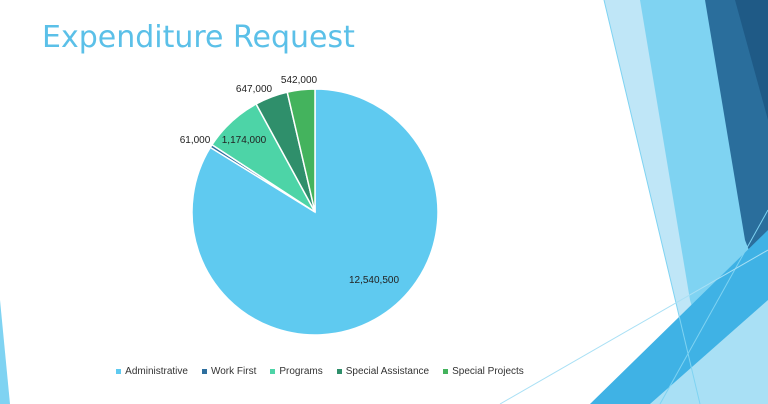 The image size is (768, 404). I want to click on legend-label: Special Assistance, so click(387, 371).